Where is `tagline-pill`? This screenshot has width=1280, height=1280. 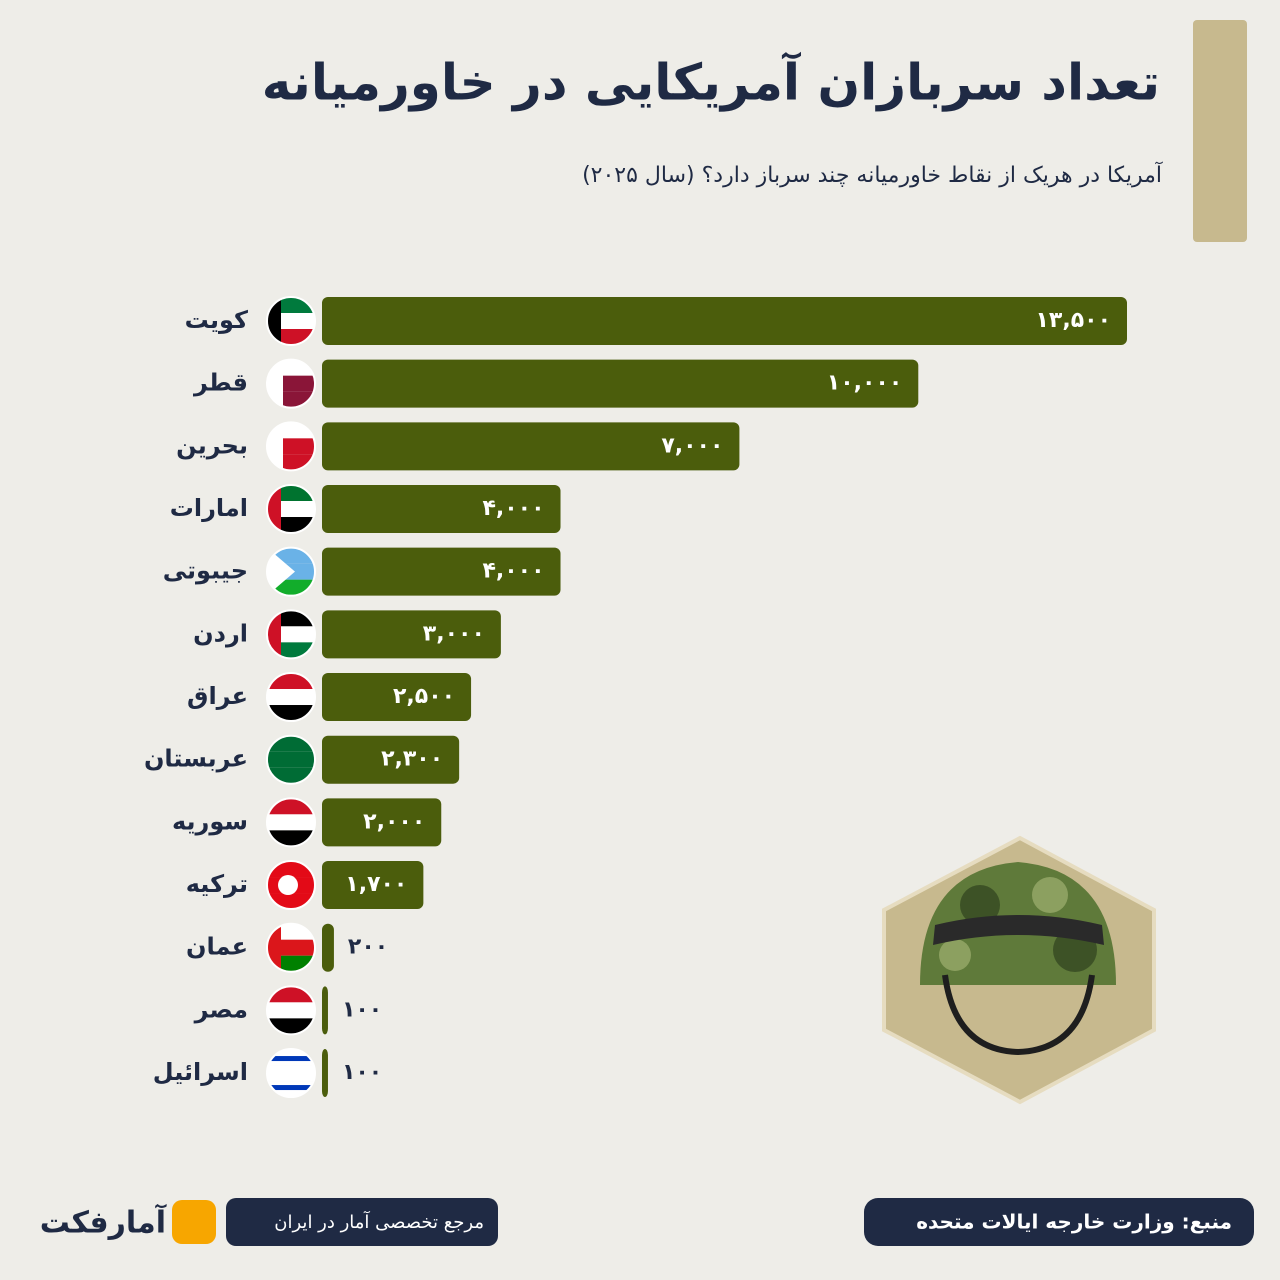
tagline-pill is located at coordinates (362, 1222).